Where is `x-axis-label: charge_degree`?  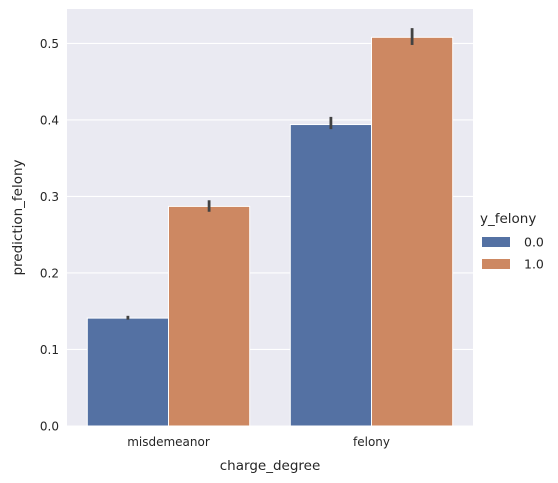
x-axis-label: charge_degree is located at coordinates (270, 466).